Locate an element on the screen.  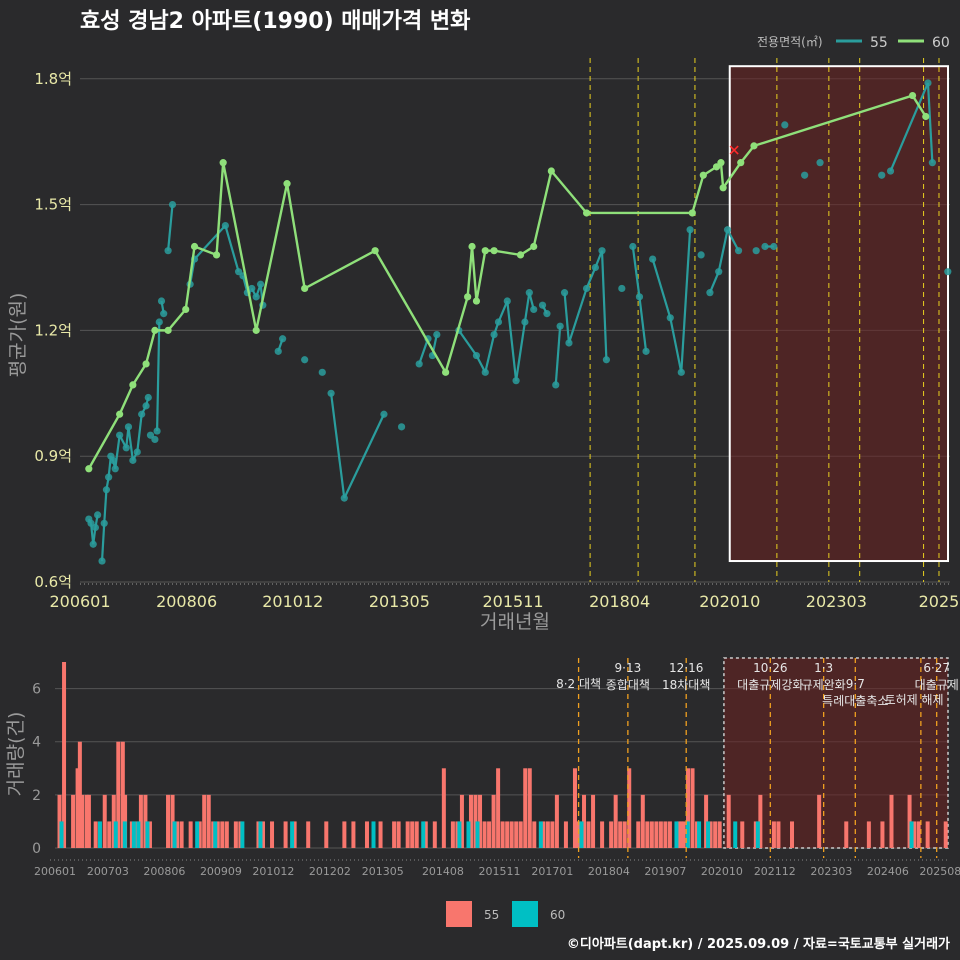
top-x-tick-label: 200601 is located at coordinates (79, 601).